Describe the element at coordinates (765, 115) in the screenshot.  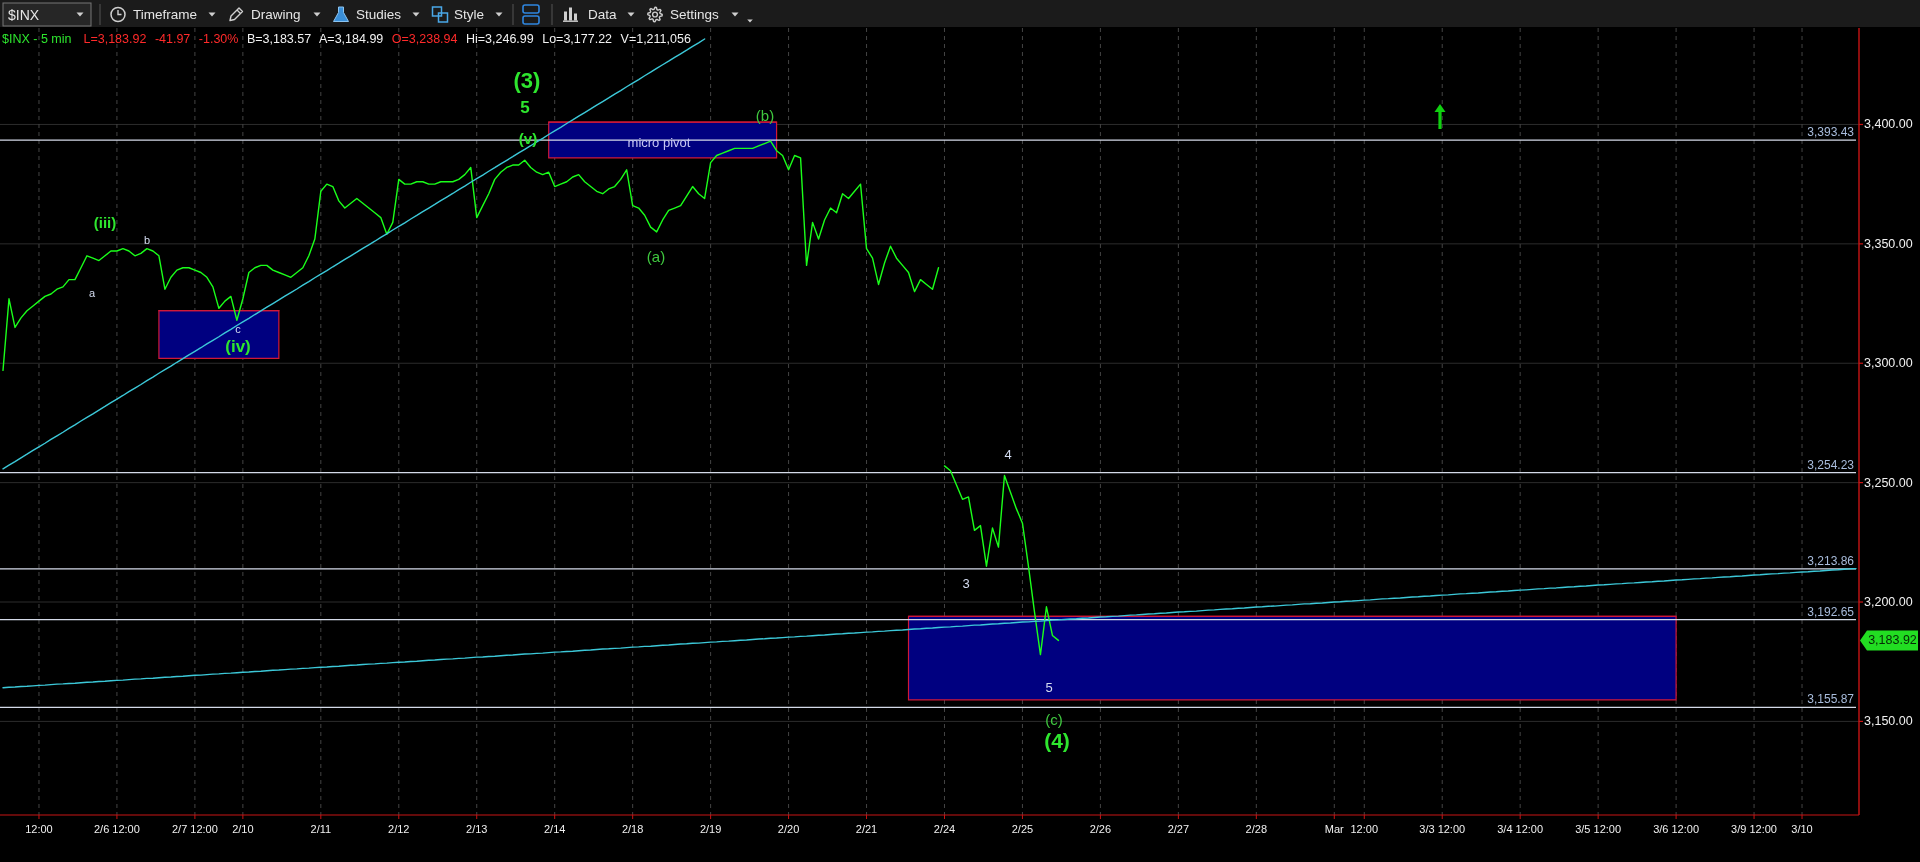
I see `annotation: (b)` at that location.